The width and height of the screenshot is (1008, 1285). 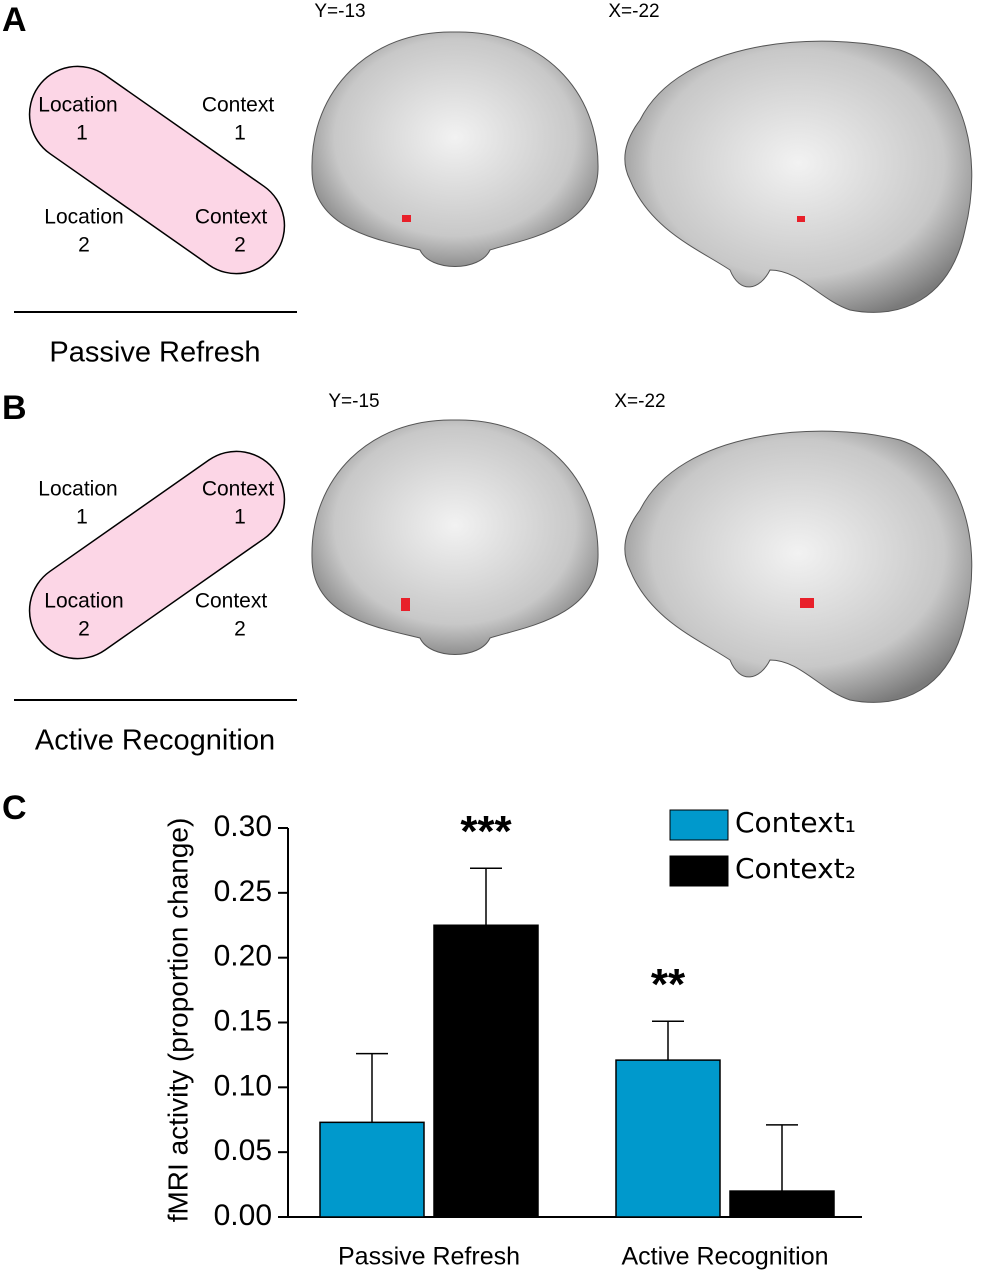 I want to click on y-tick-label: 0.15, so click(x=243, y=1020).